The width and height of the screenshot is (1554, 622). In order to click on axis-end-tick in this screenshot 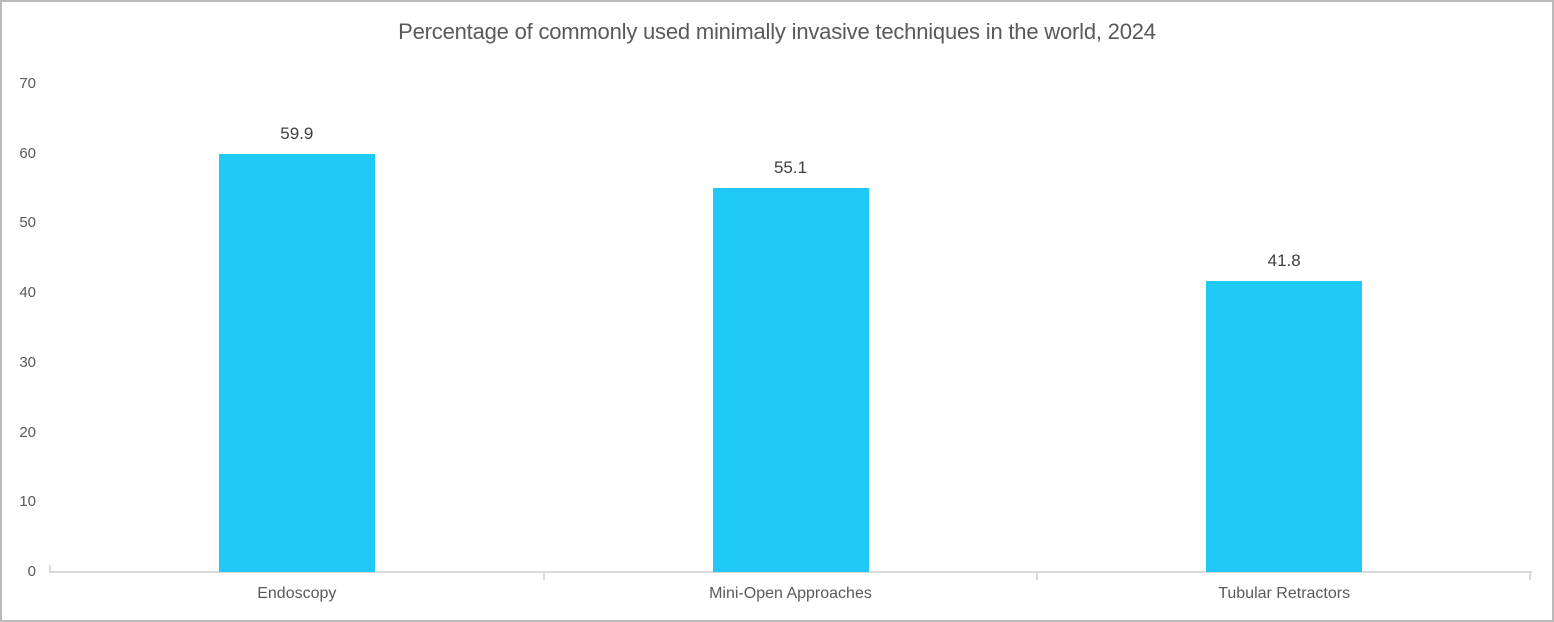, I will do `click(1530, 575)`.